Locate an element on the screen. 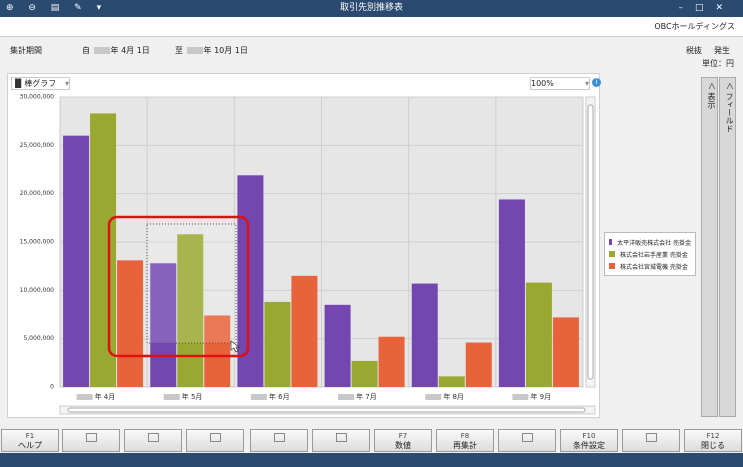 The width and height of the screenshot is (743, 467). y-tick-label: 20,000,000 is located at coordinates (37, 193).